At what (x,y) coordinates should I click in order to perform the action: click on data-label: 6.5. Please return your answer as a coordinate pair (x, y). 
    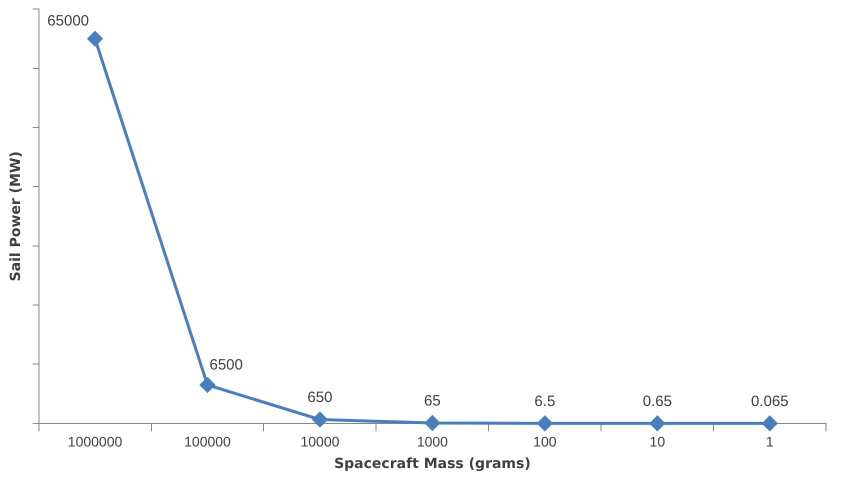
    Looking at the image, I should click on (545, 401).